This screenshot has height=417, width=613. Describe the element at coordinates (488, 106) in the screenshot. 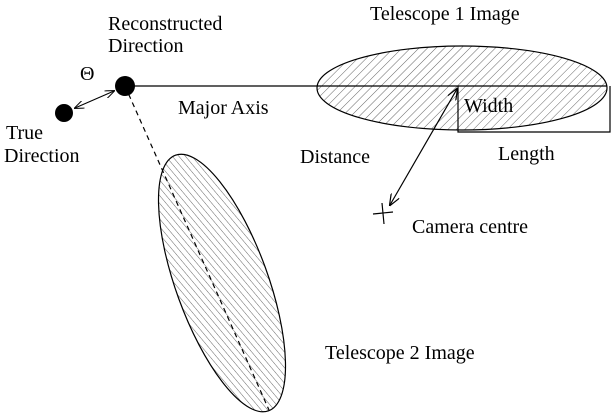

I see `label: Width` at that location.